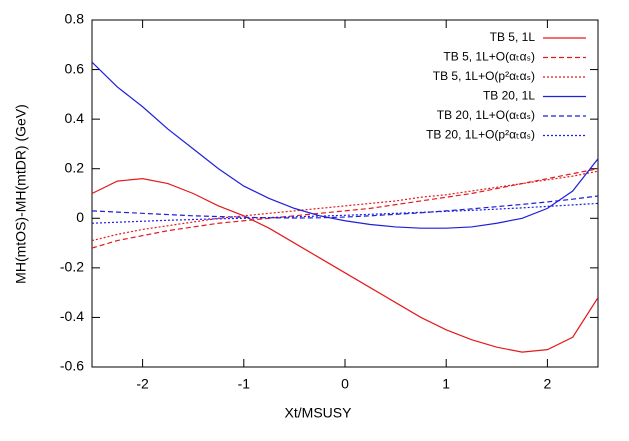 The width and height of the screenshot is (629, 441). Describe the element at coordinates (80, 217) in the screenshot. I see `y-tick-label: 0` at that location.